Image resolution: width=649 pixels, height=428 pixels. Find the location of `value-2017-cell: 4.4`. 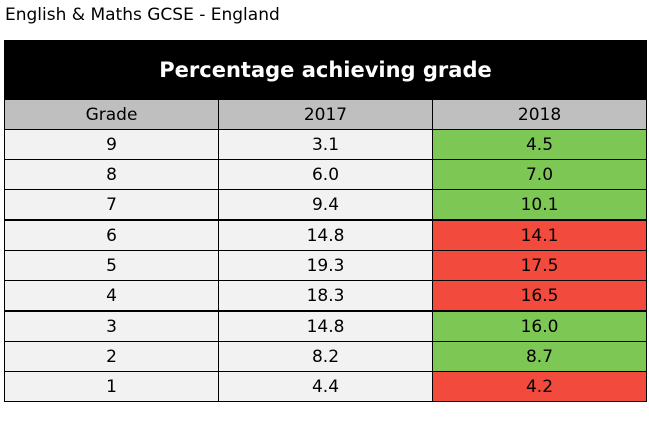

value-2017-cell: 4.4 is located at coordinates (325, 386).